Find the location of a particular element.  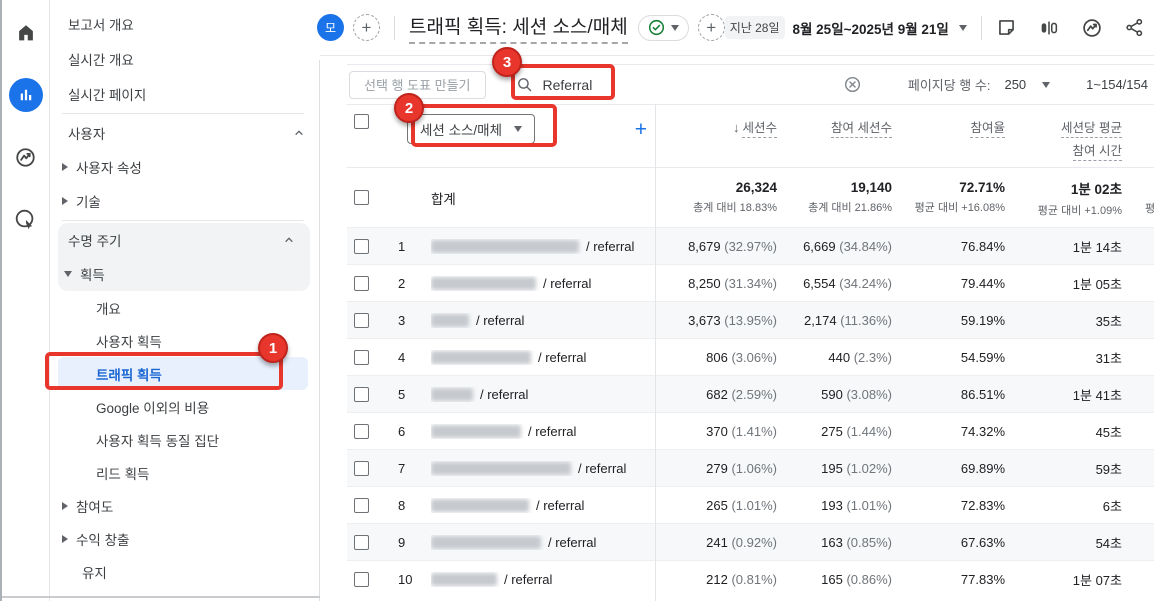

engagement-rate-cell: 79.44% is located at coordinates (982, 283).